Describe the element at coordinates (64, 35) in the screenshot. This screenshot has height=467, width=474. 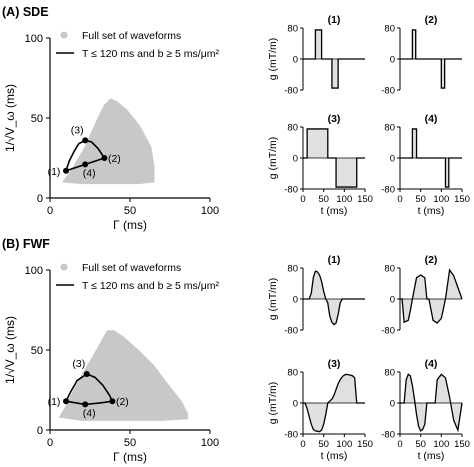
I see `legend-marker-full-set` at that location.